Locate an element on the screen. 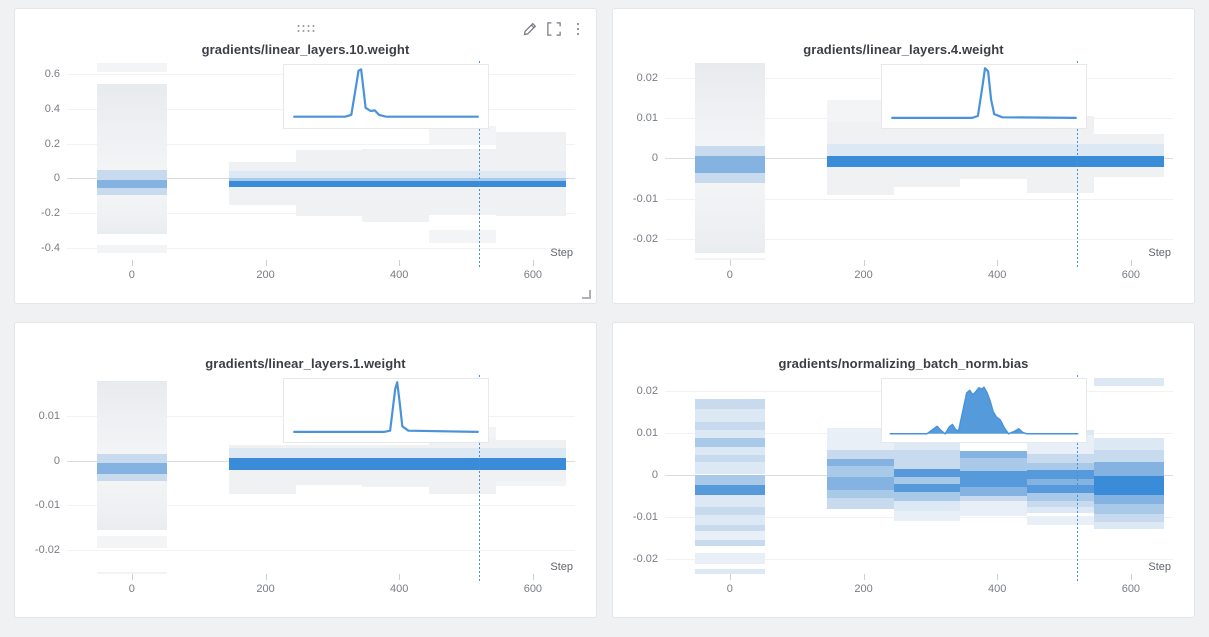  y-tick-label: 0.6 is located at coordinates (52, 74).